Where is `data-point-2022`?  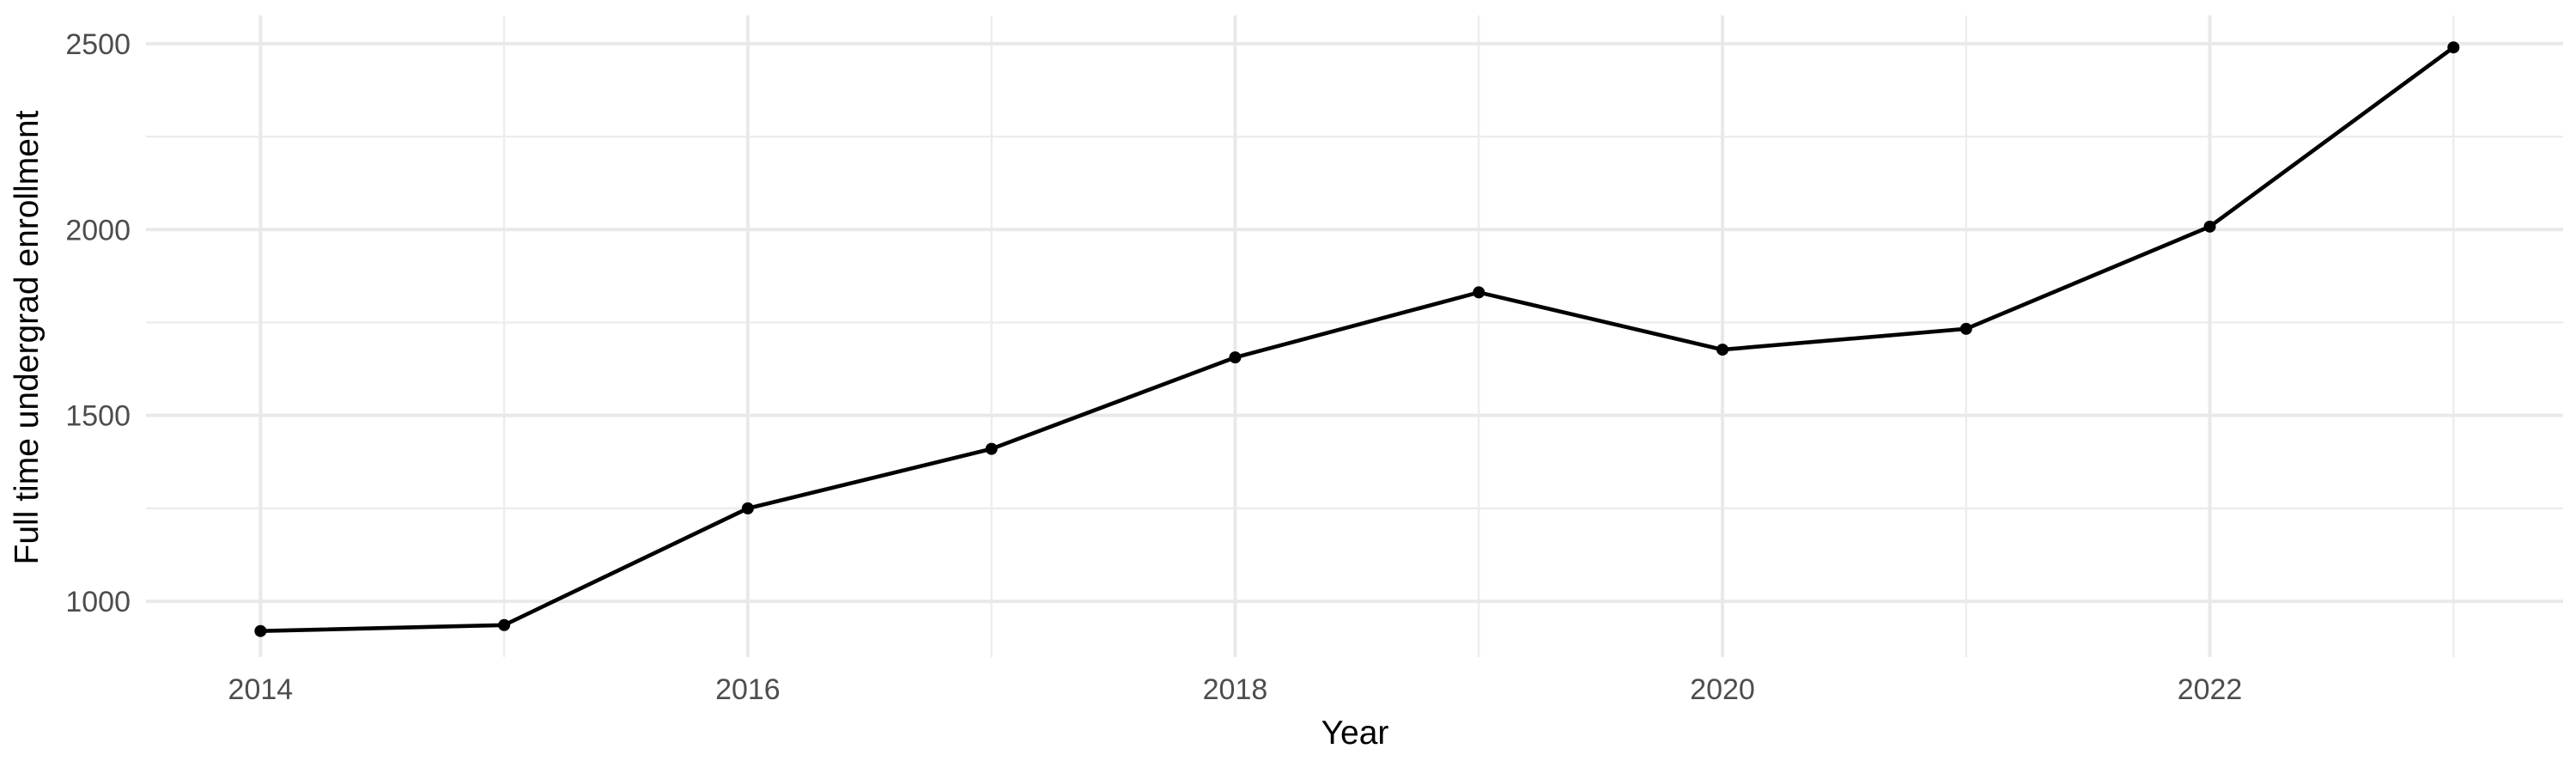
data-point-2022 is located at coordinates (2209, 227).